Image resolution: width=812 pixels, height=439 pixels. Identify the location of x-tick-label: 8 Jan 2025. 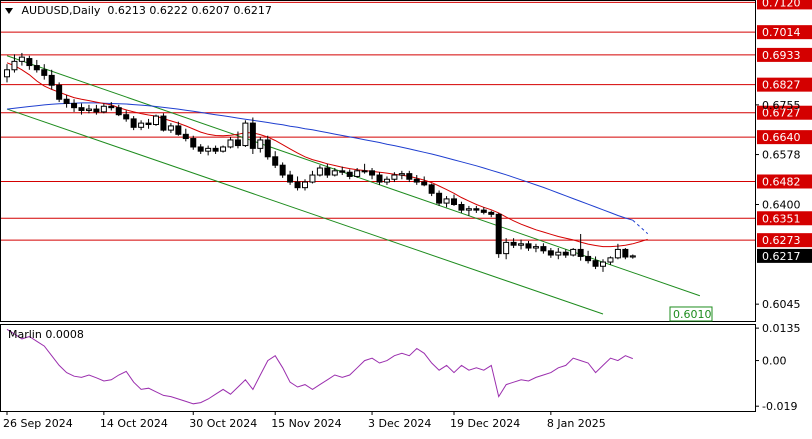
(576, 423).